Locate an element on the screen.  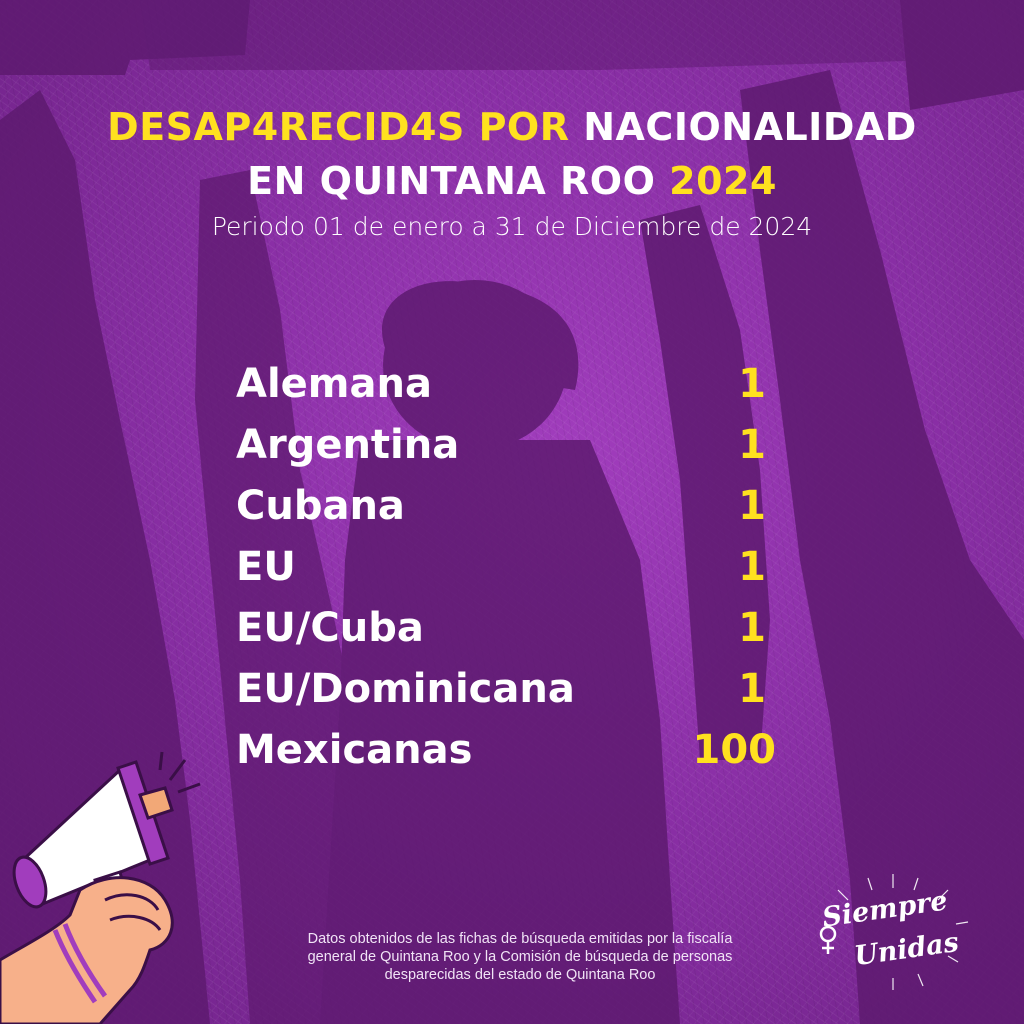
title-highlight: DESAP4RECID4S POR is located at coordinates (338, 127).